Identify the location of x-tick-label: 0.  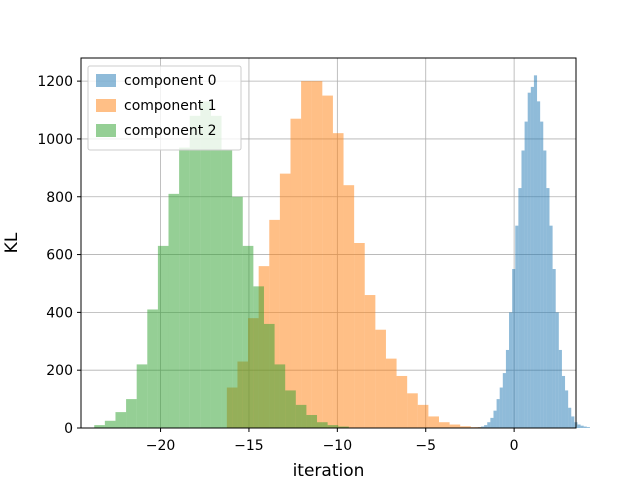
(514, 446).